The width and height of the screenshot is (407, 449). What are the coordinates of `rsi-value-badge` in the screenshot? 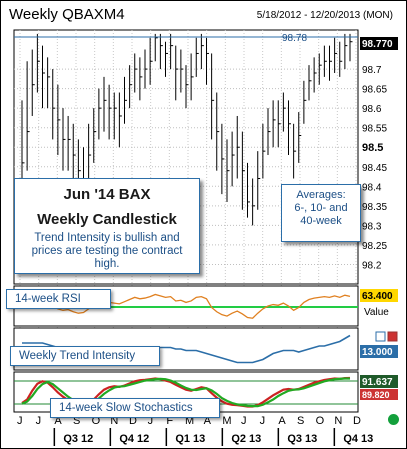 It's located at (379, 295).